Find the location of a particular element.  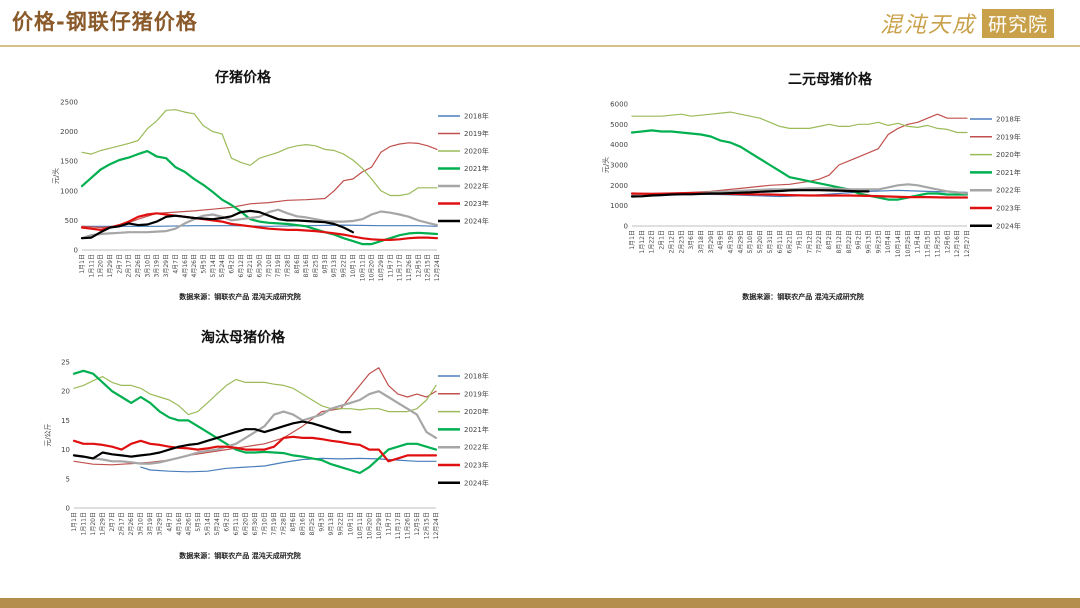

x-tick-label: 8月6日 is located at coordinates (297, 264).